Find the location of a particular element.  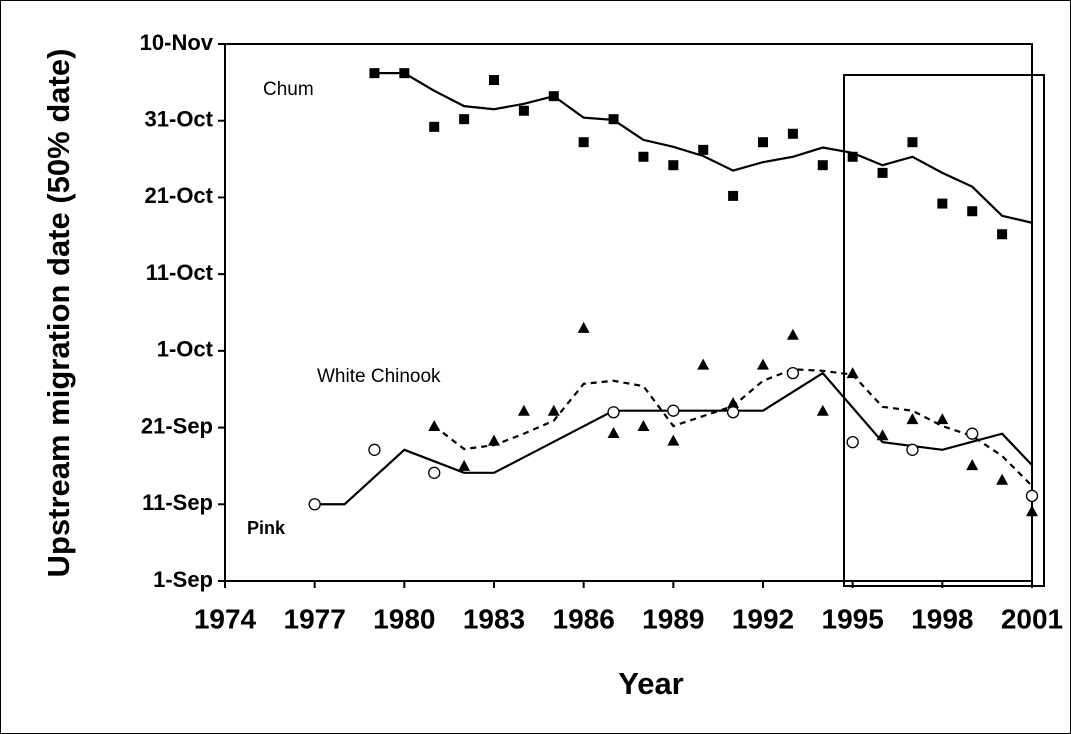

y-tick-label: 1-Sep is located at coordinates (183, 579).